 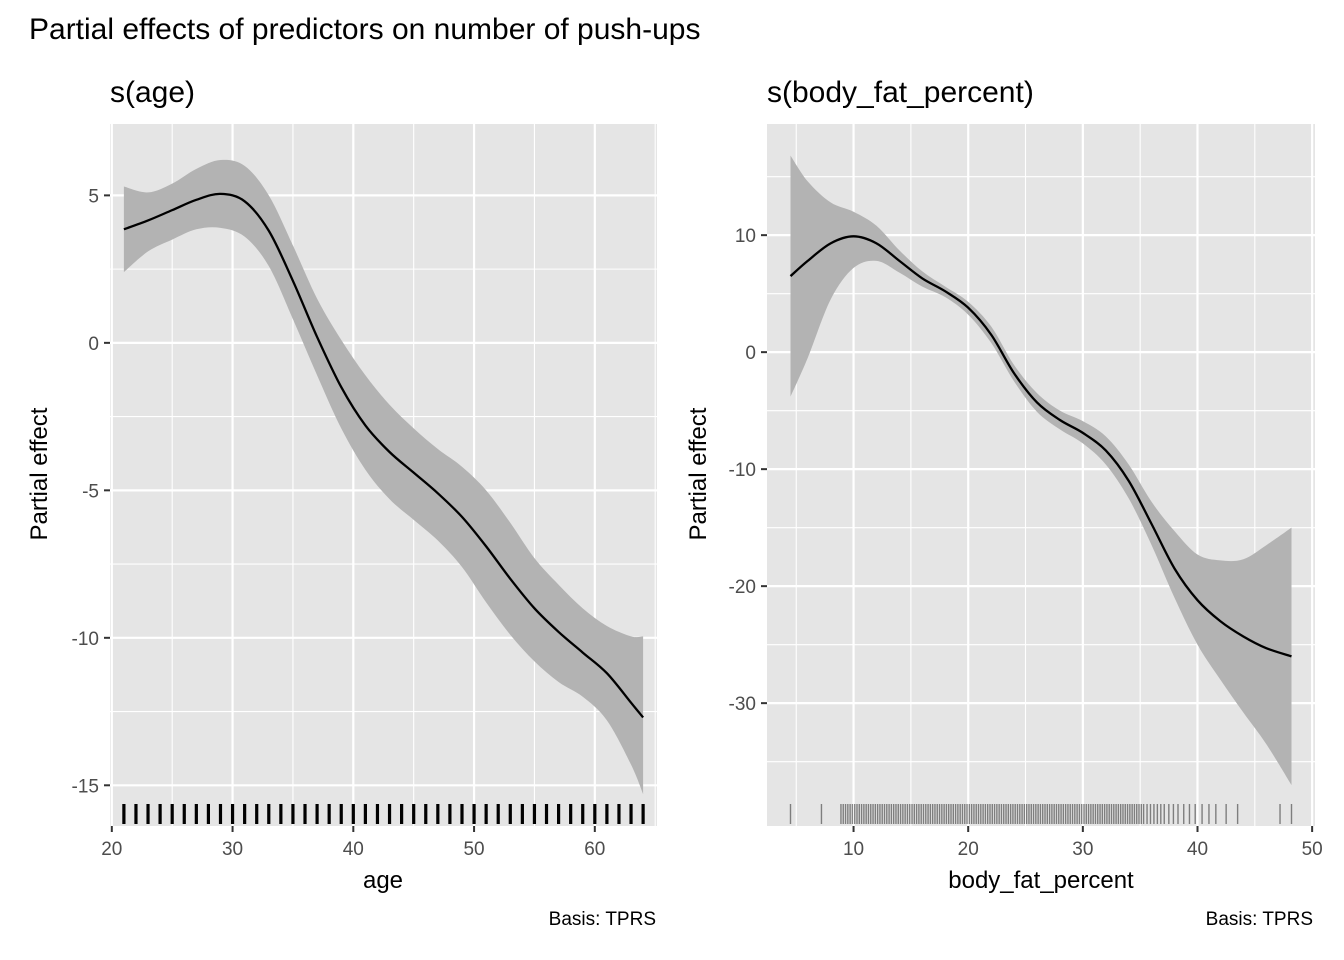 I want to click on rug-age, so click(x=383, y=814).